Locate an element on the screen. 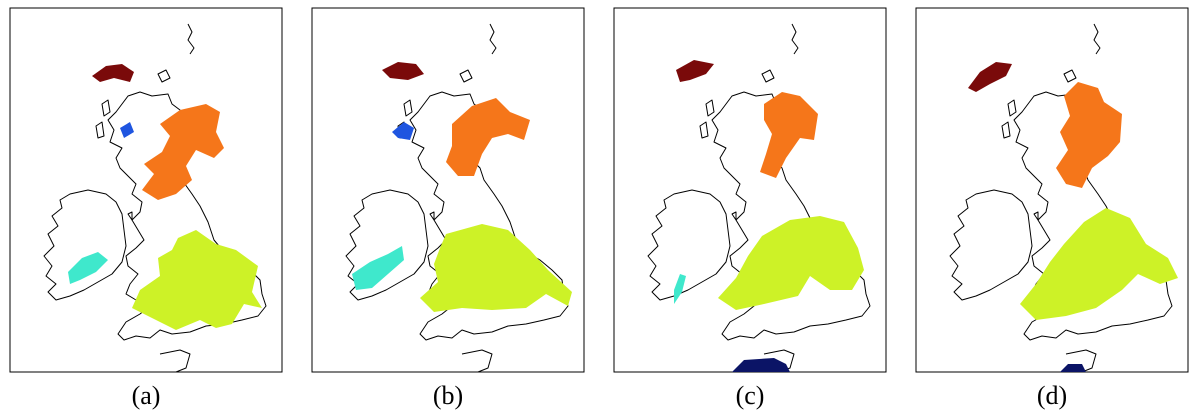 This screenshot has height=418, width=1200. panel-label: (b) is located at coordinates (448, 395).